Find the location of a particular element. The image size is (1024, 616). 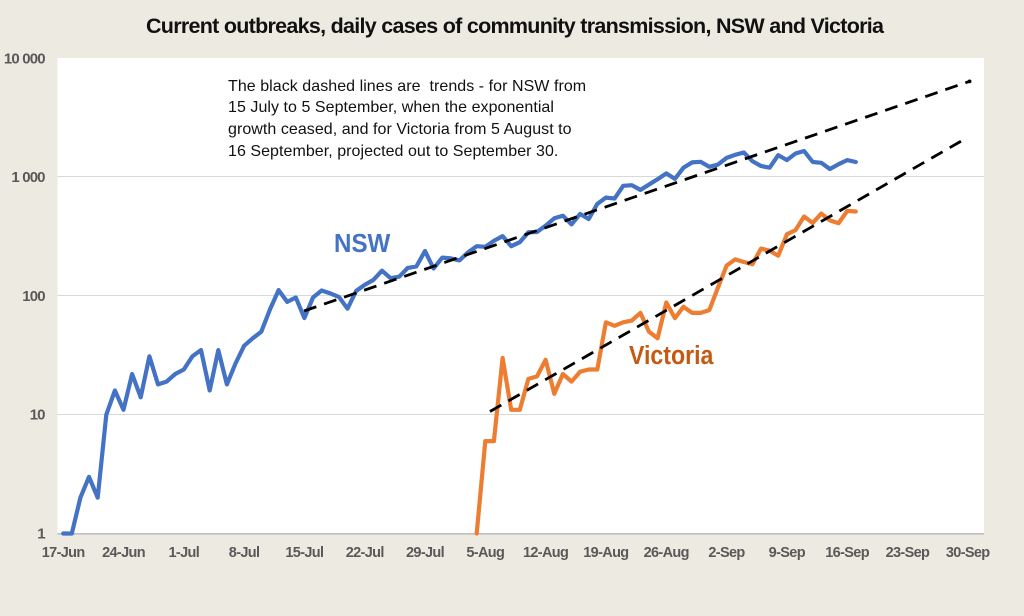

svg-text: 9-Sep is located at coordinates (787, 553).